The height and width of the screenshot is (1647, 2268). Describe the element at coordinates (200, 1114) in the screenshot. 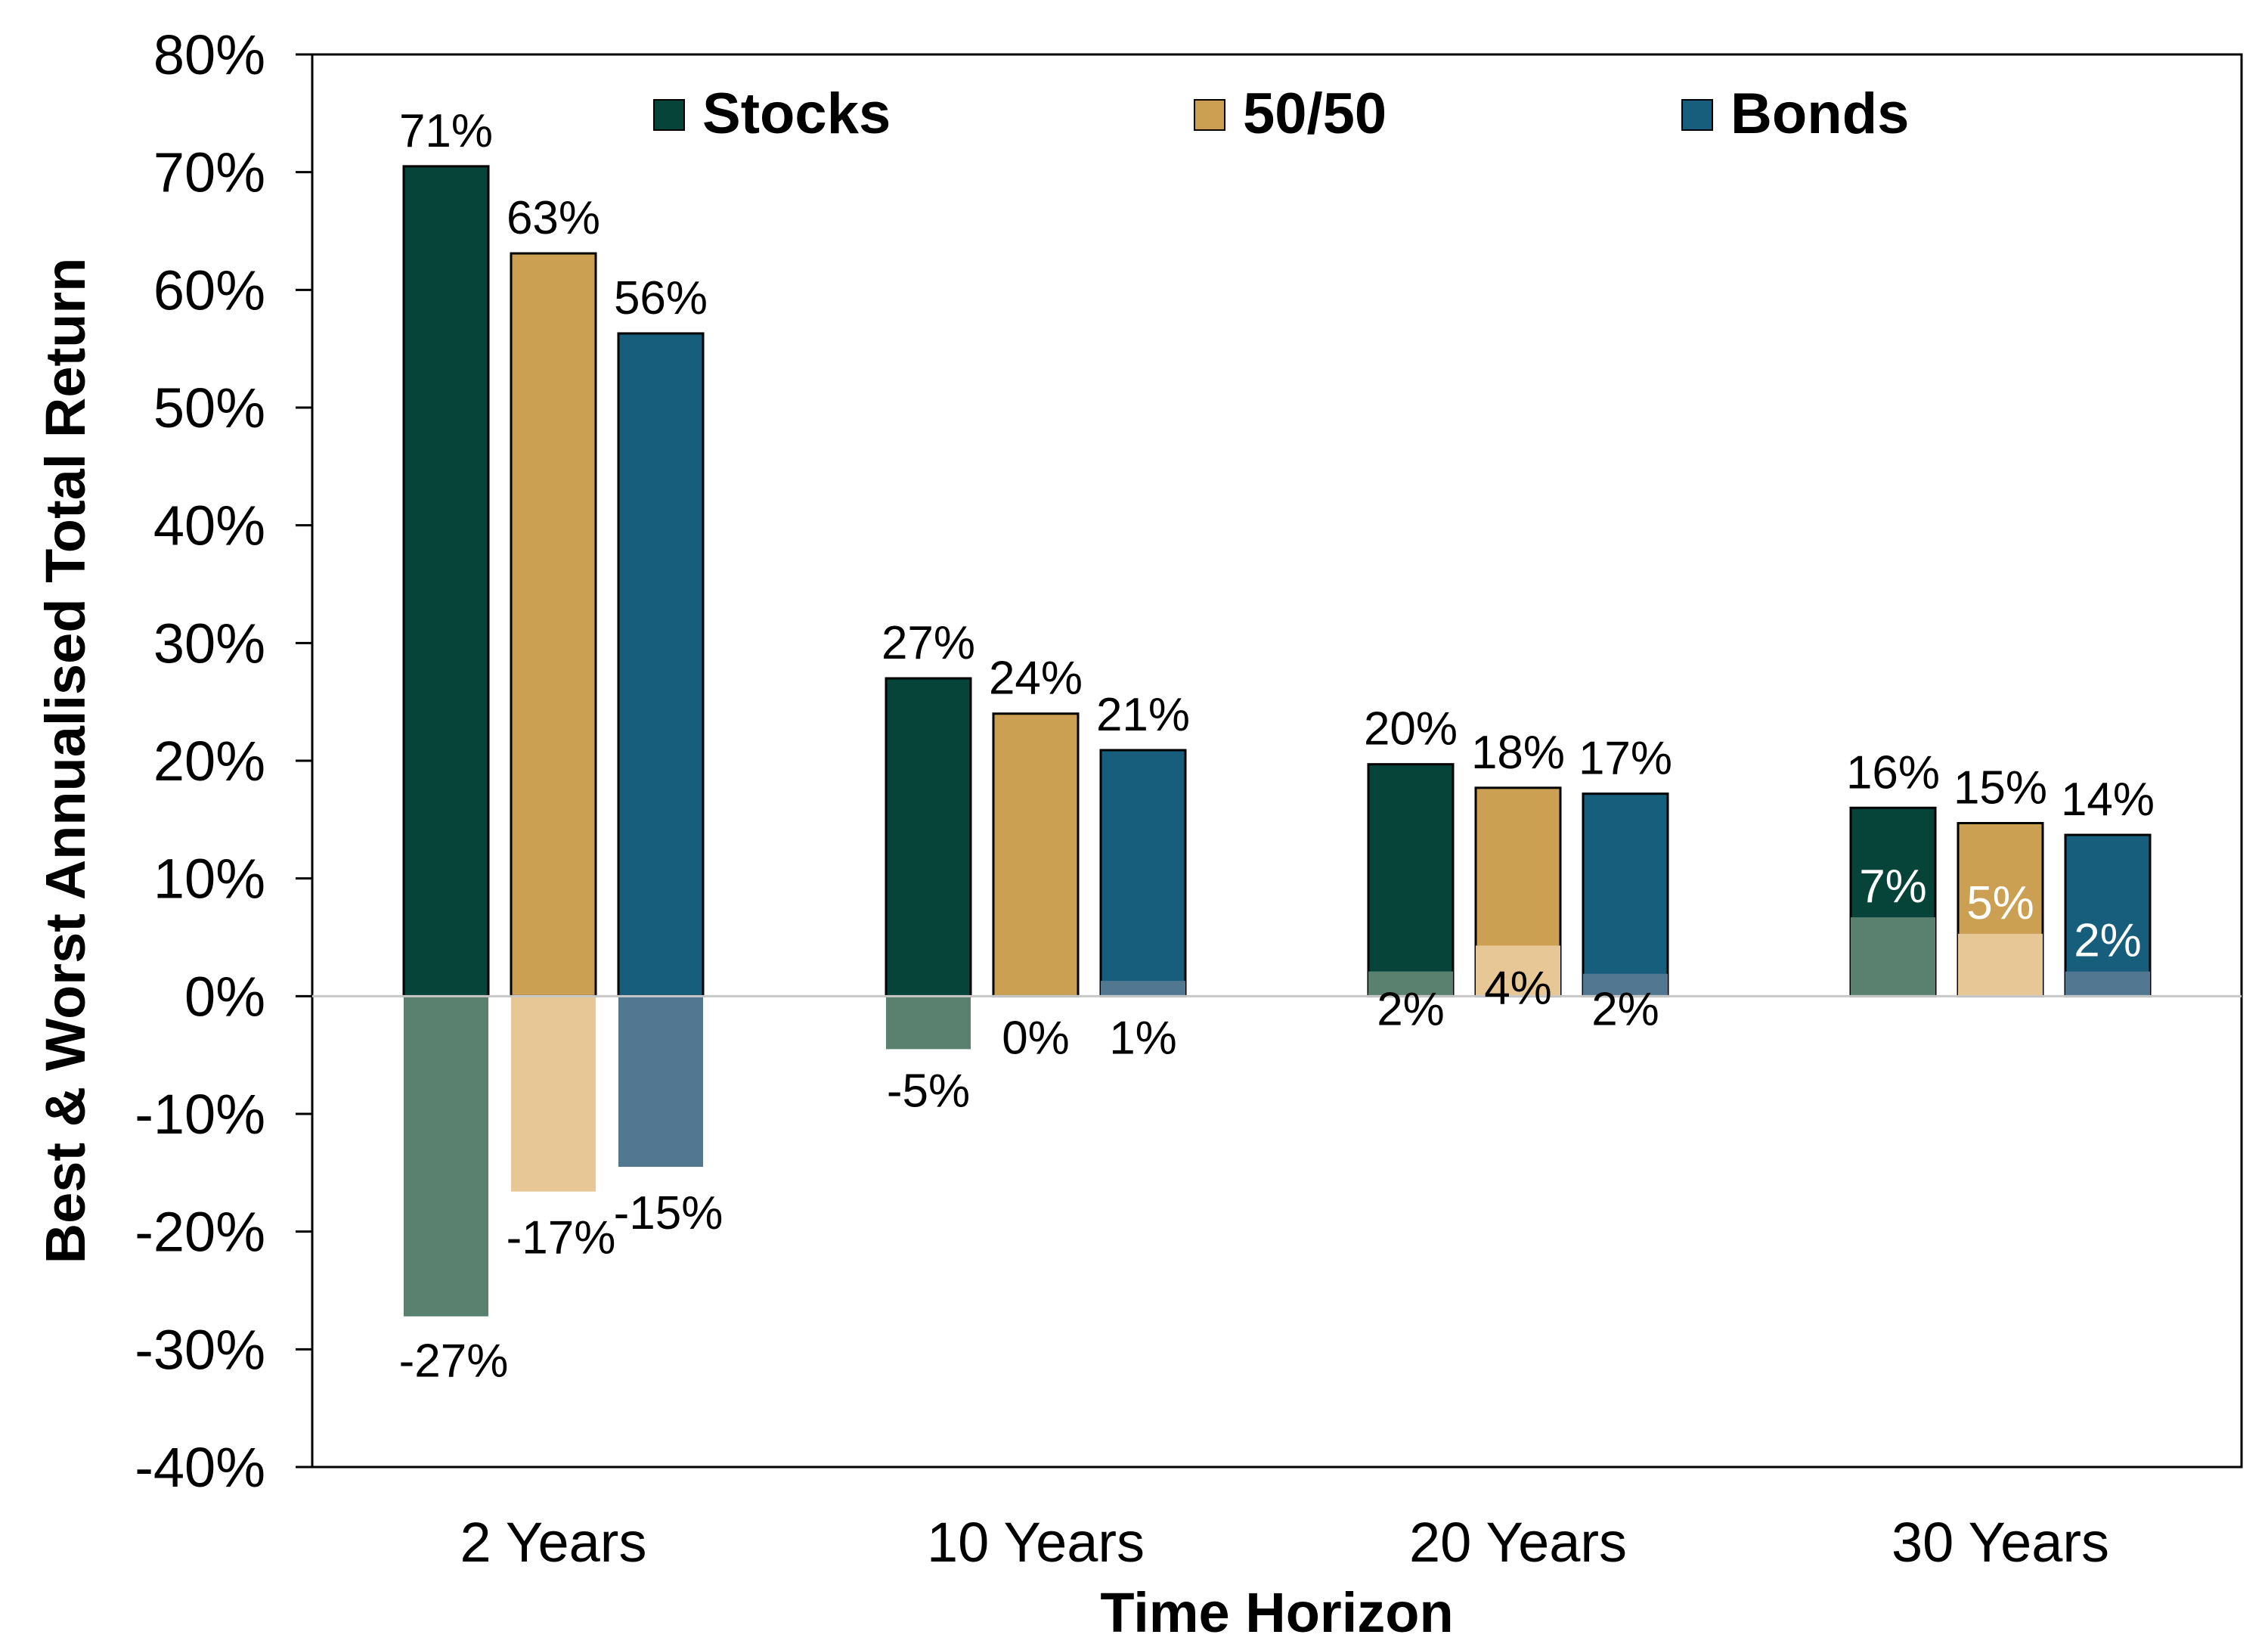

I see `y-tick-label: -10%` at that location.